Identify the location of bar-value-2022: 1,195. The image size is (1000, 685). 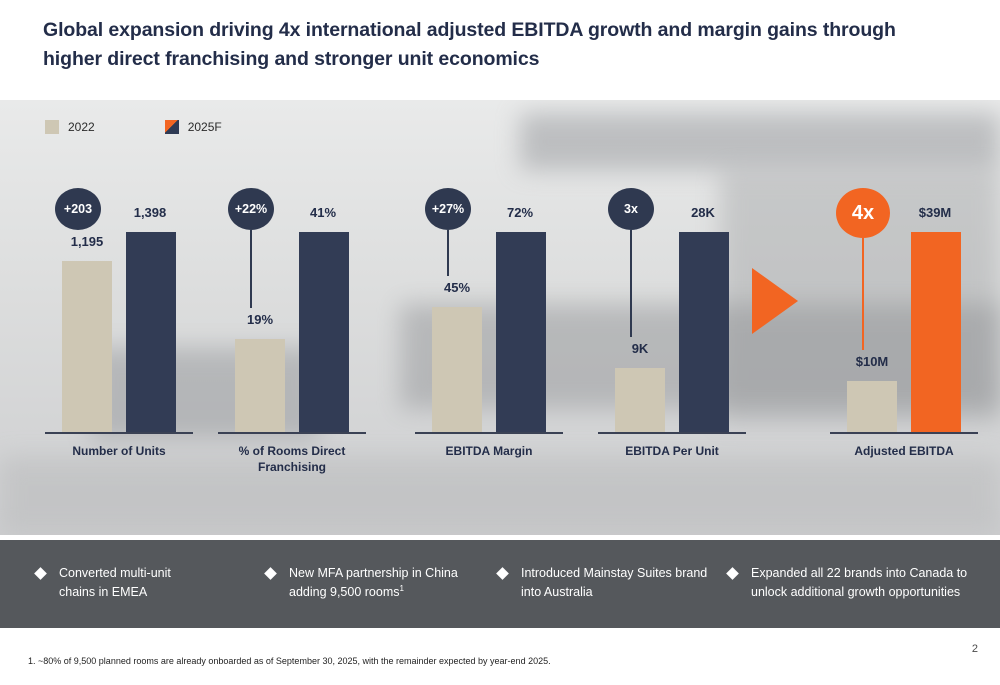
(87, 241).